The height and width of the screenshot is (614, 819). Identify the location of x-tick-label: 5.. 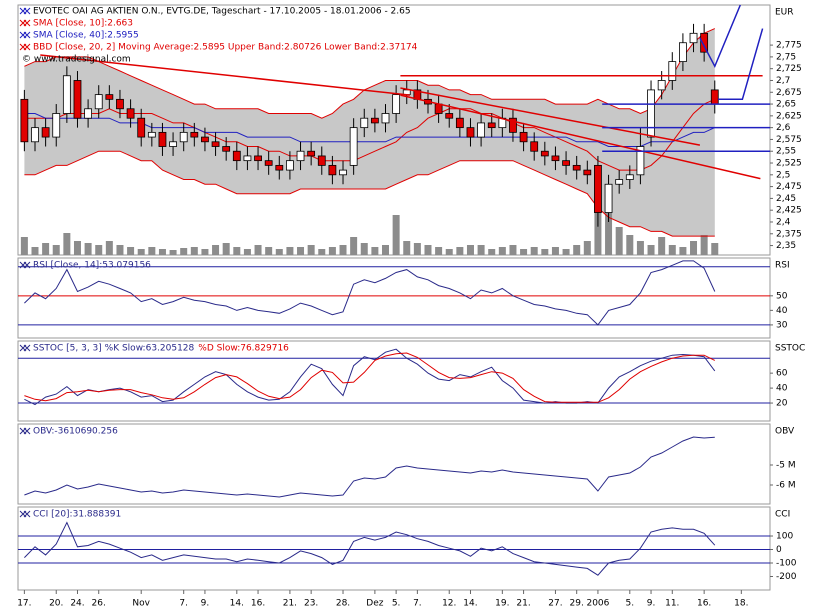
(629, 604).